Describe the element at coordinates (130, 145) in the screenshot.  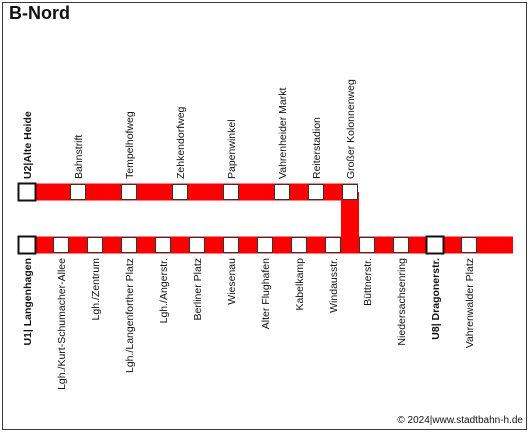
I see `upper-label-tempelhofweg: Tempelhofweg` at that location.